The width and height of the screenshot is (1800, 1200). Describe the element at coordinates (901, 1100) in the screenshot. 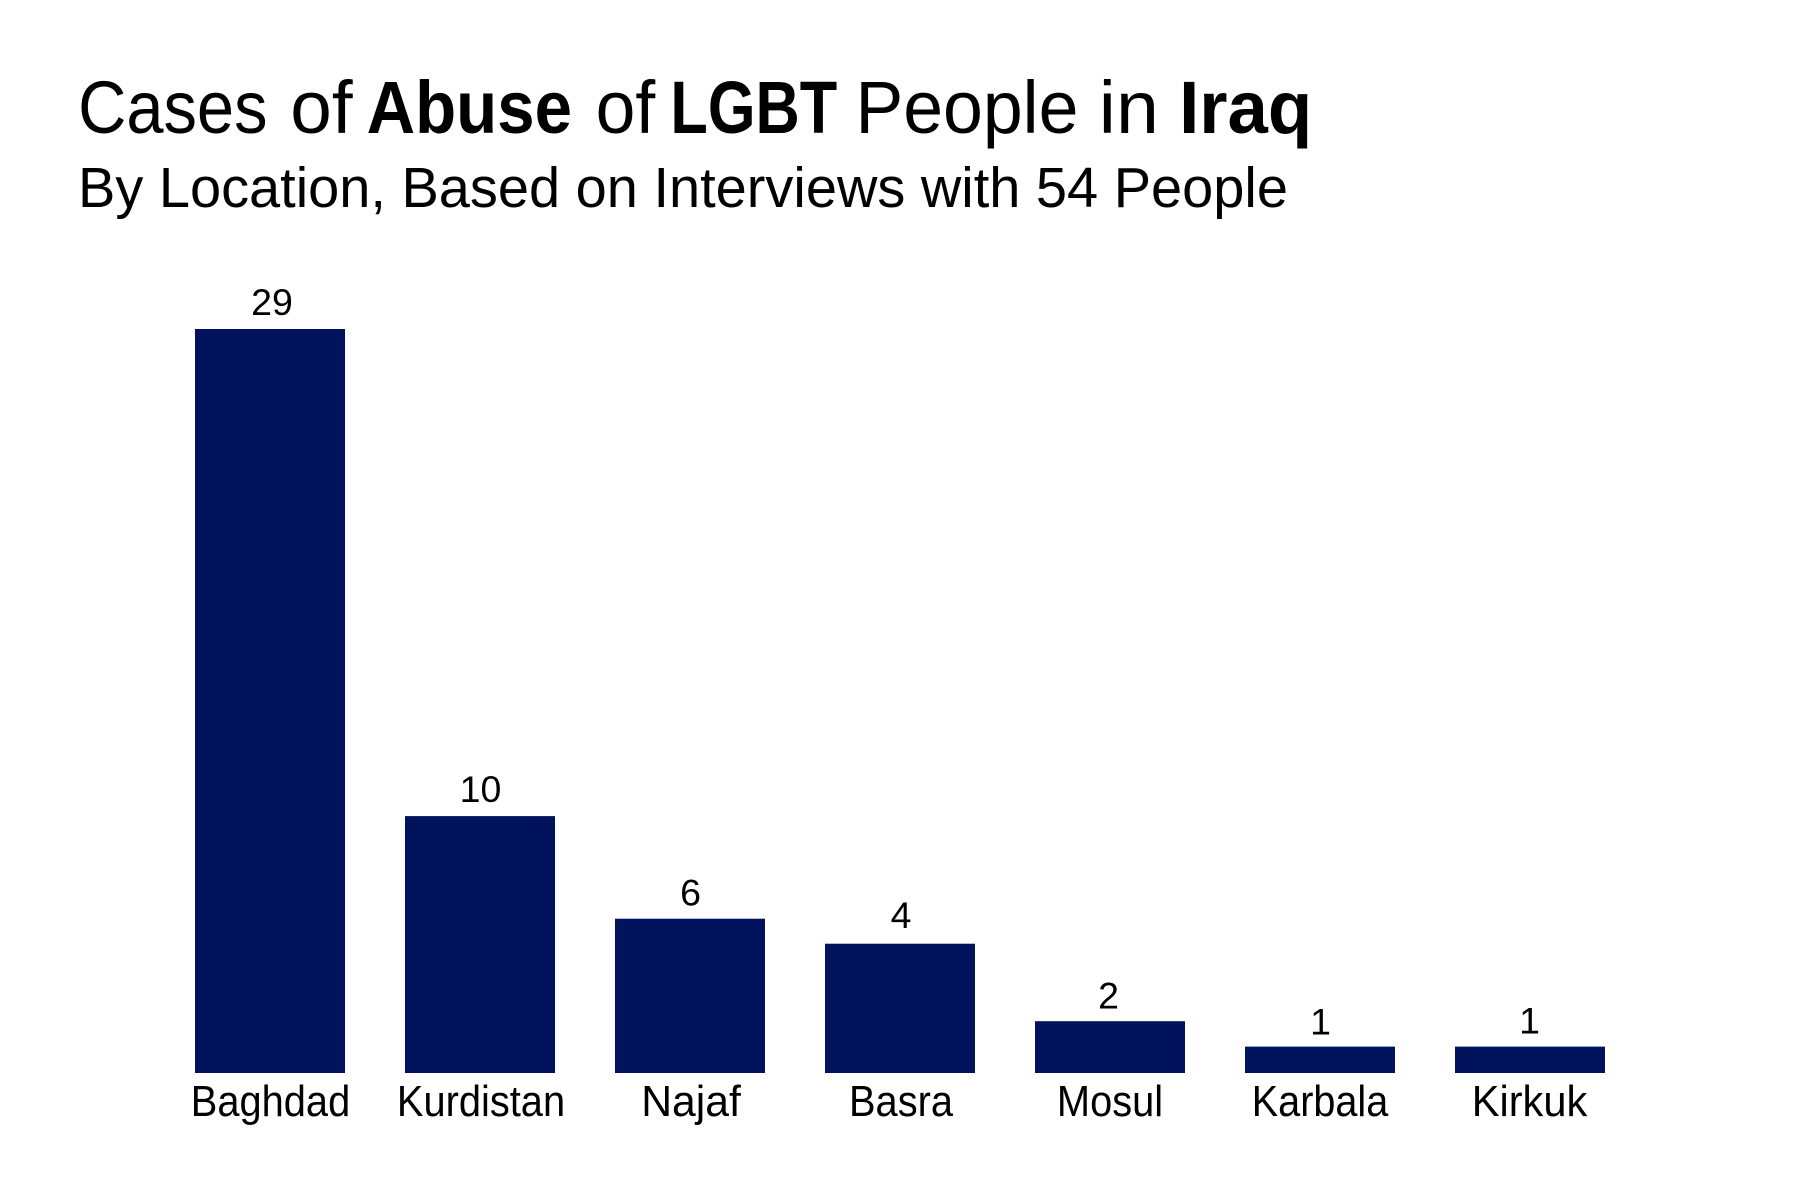

I see `svg-text: Basra` at that location.